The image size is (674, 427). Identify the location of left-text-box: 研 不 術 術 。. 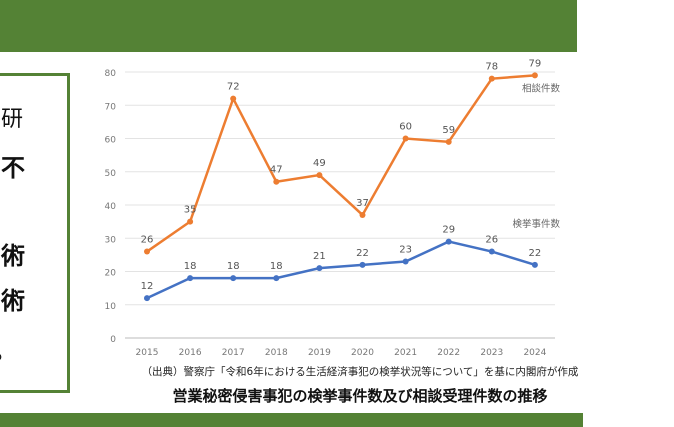
(35, 233).